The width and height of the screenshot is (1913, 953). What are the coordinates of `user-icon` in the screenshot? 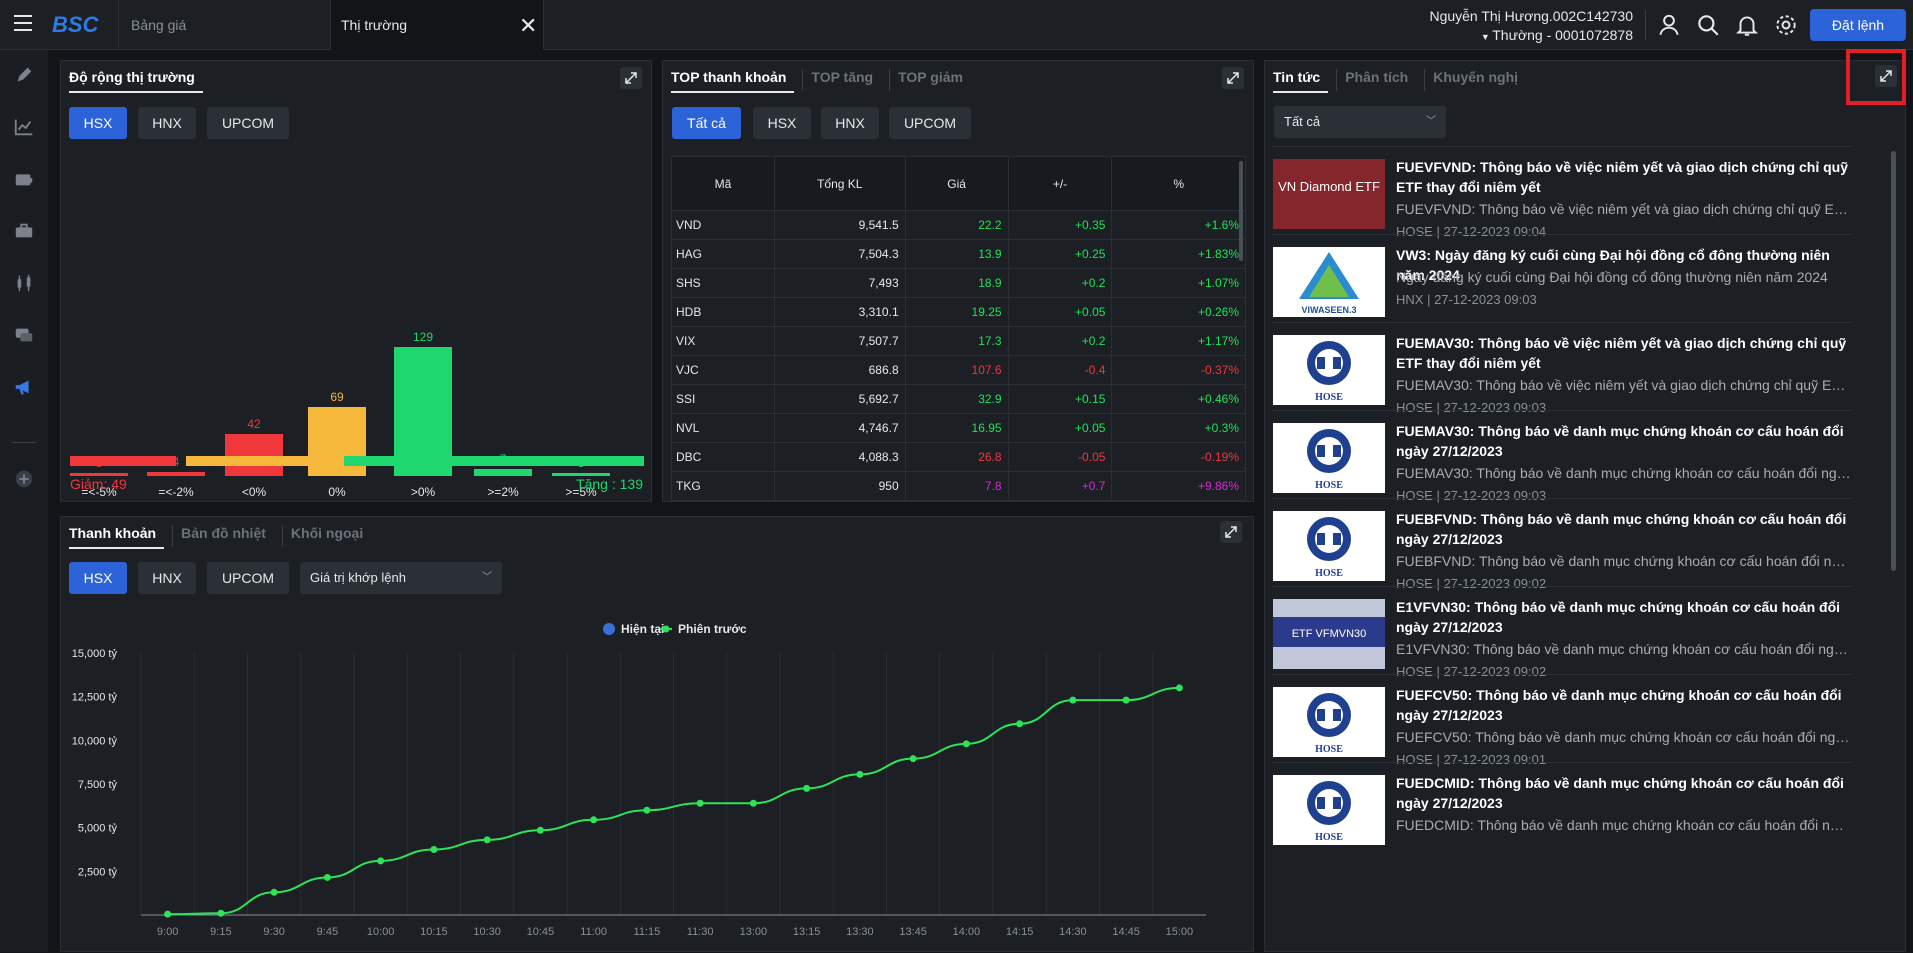 It's located at (1669, 25).